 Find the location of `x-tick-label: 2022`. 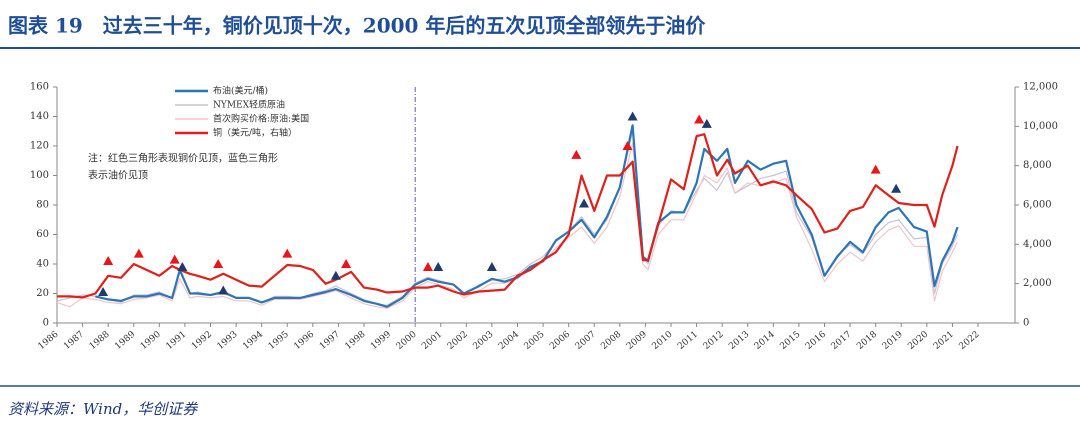

x-tick-label: 2022 is located at coordinates (970, 341).